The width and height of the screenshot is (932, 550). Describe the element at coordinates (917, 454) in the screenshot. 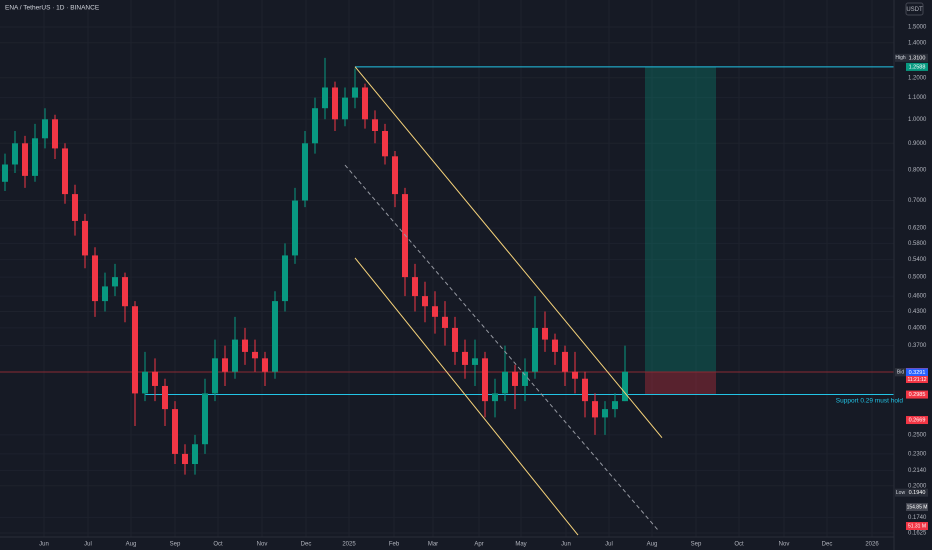

I see `y-tick-label: 0.2300` at that location.